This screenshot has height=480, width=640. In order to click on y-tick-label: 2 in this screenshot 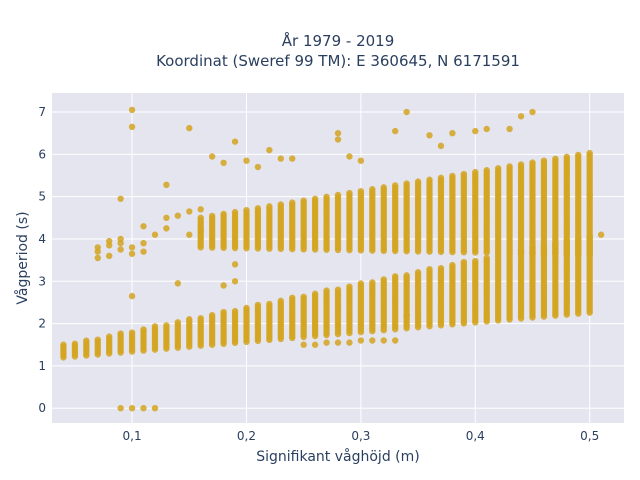, I will do `click(42, 324)`.